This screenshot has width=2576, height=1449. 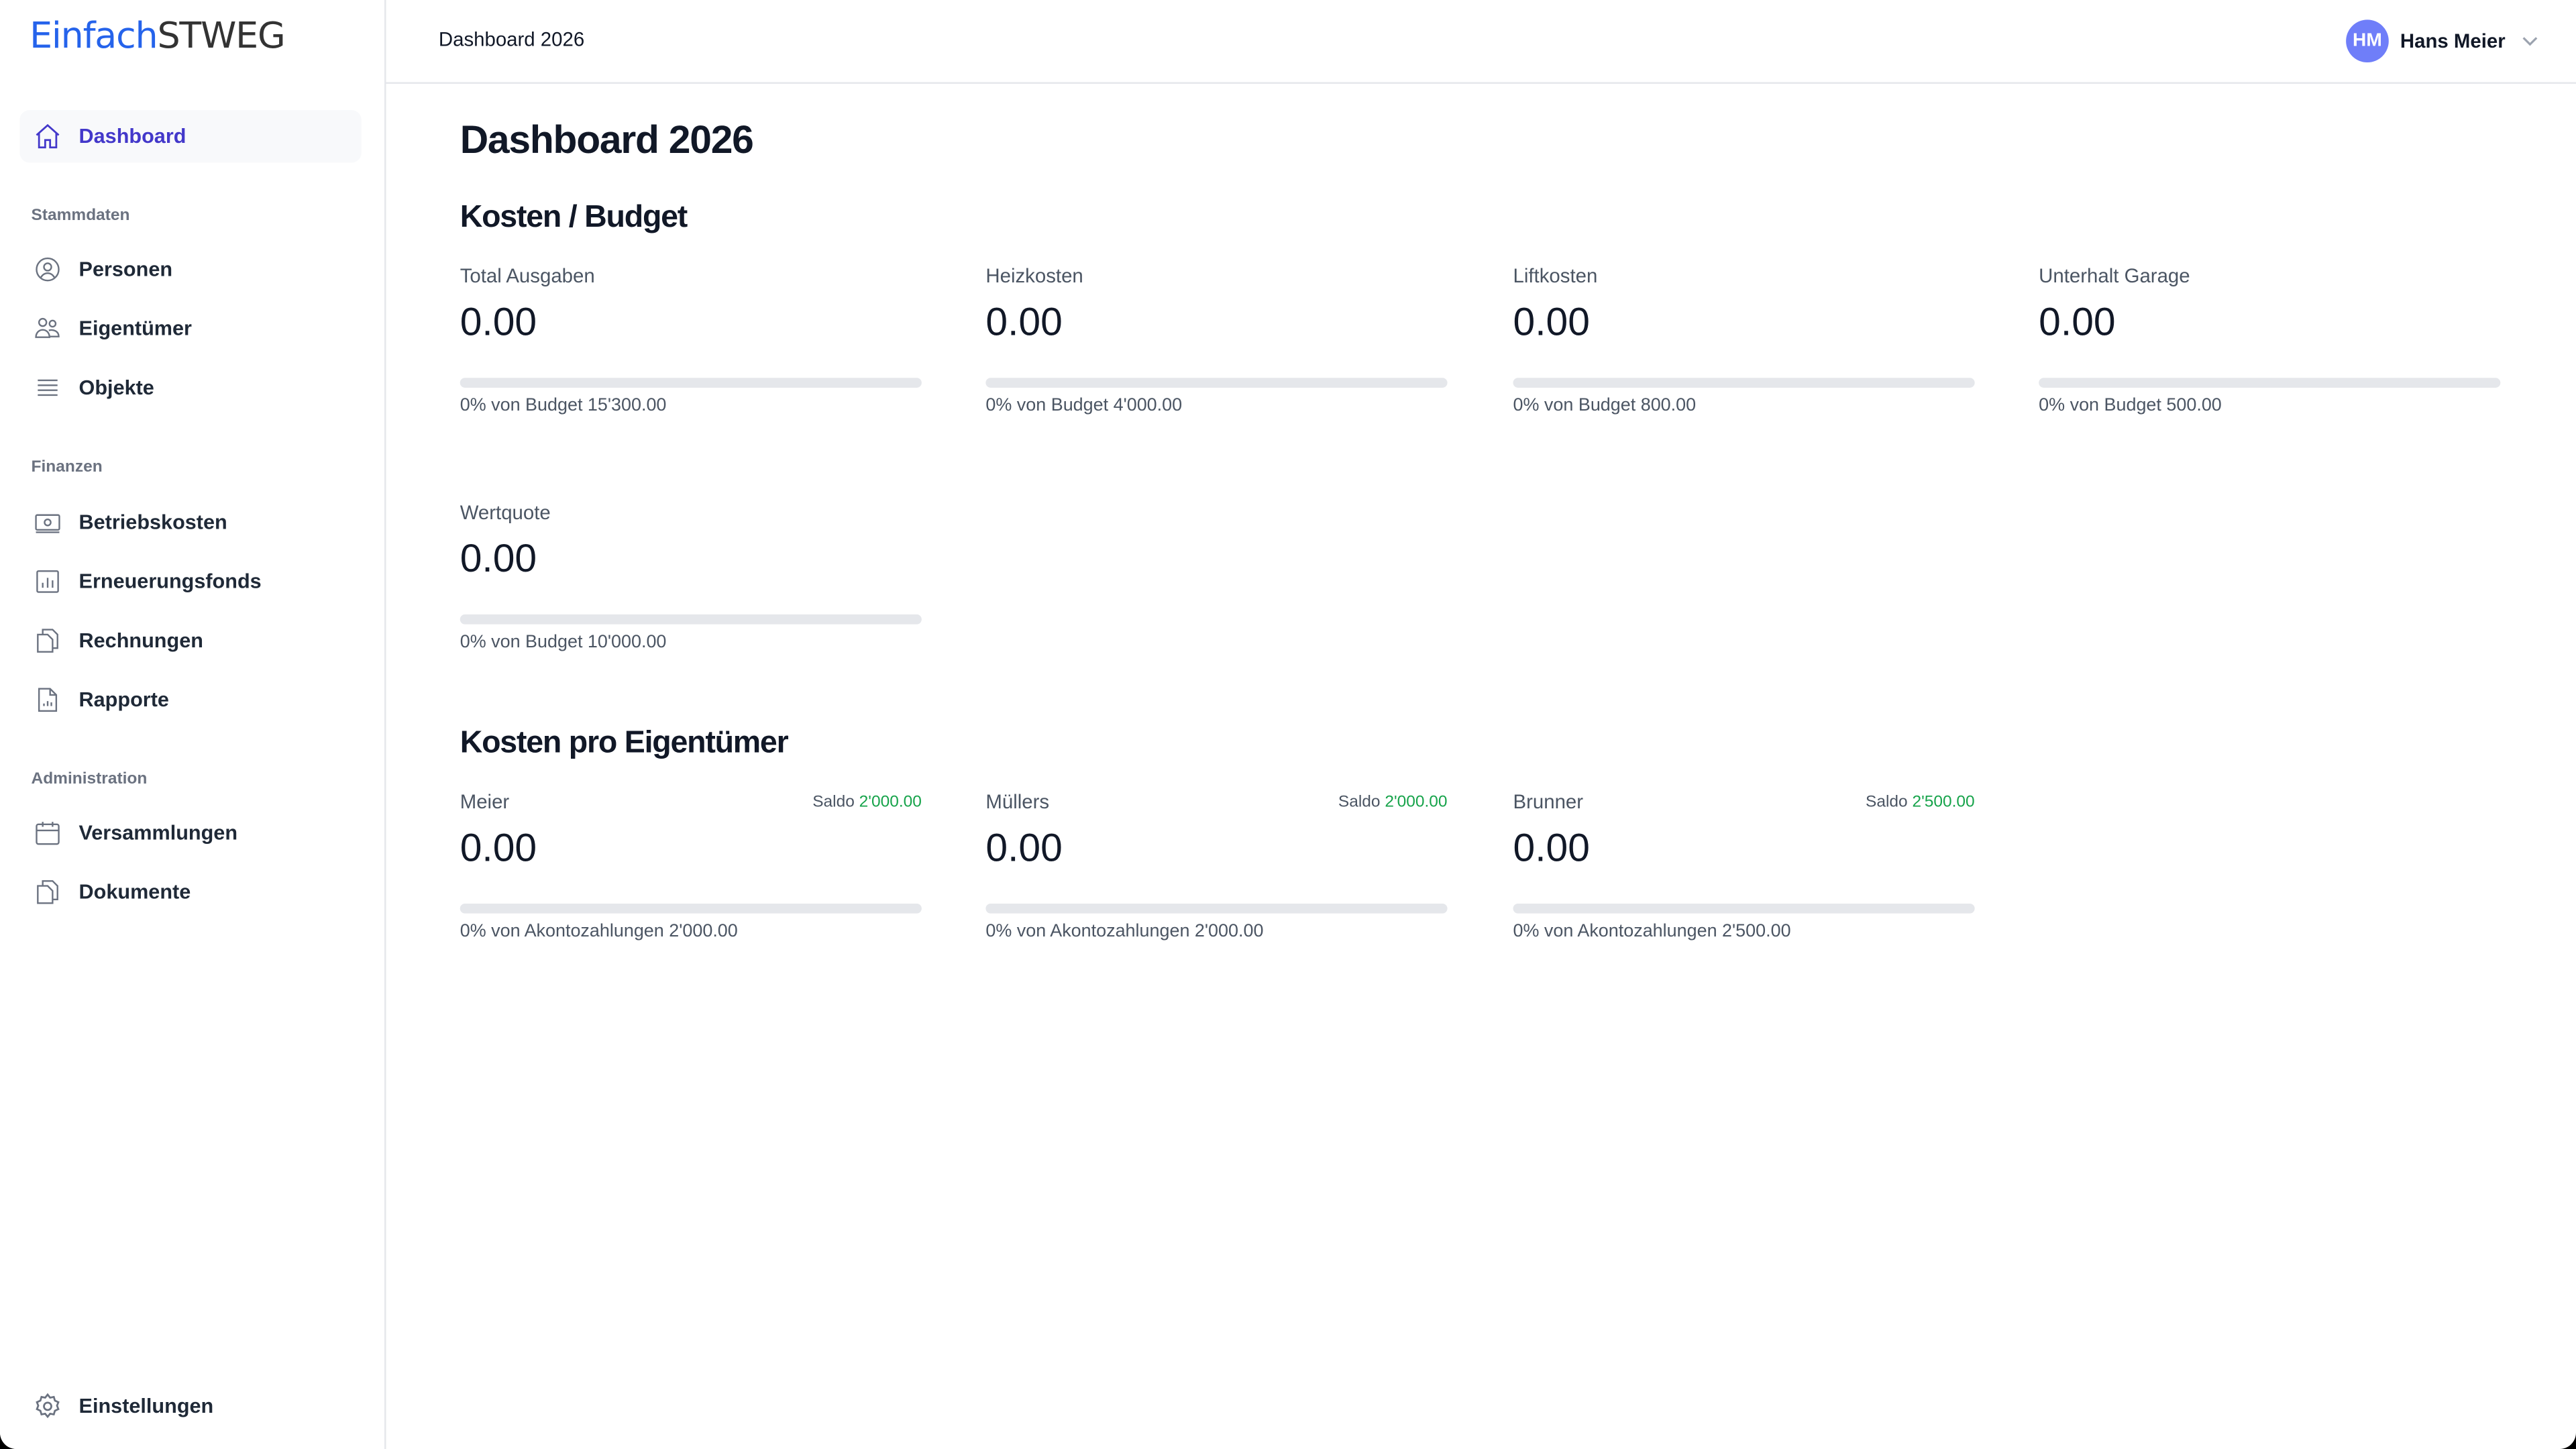 I want to click on card-label: Müllers, so click(x=1017, y=802).